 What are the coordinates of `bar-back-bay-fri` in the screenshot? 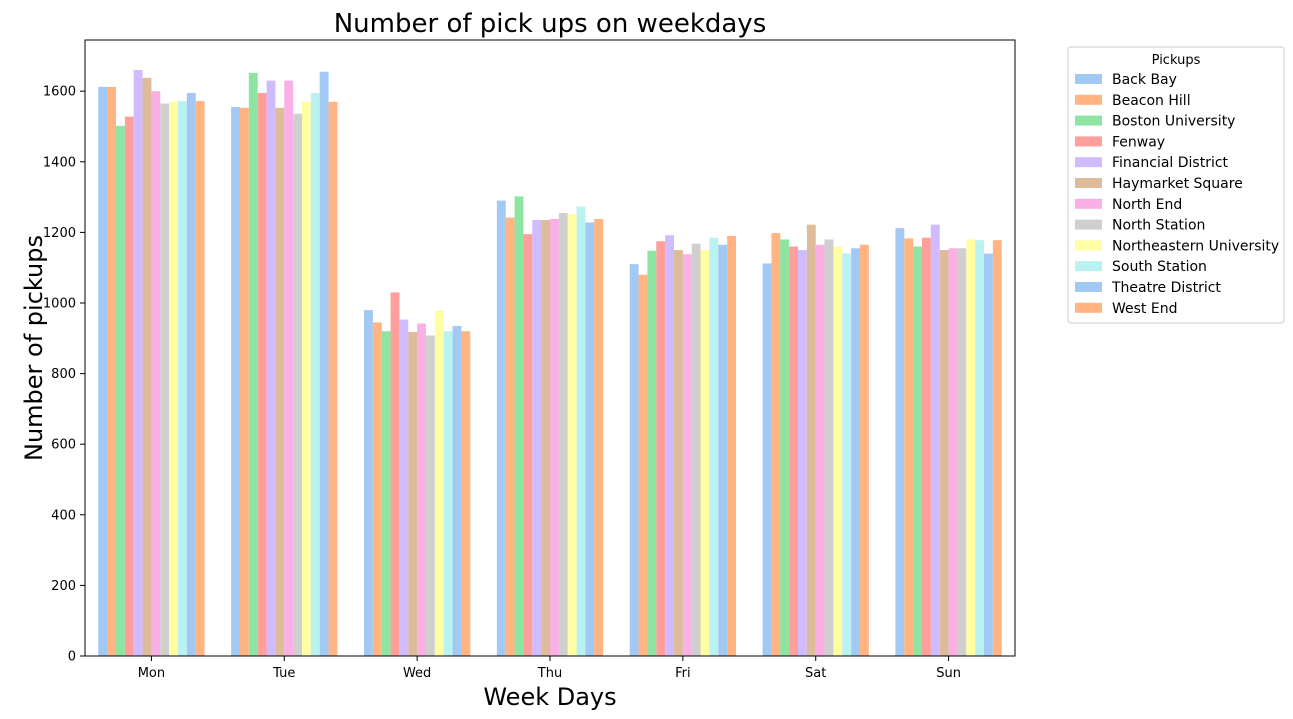 It's located at (634, 460).